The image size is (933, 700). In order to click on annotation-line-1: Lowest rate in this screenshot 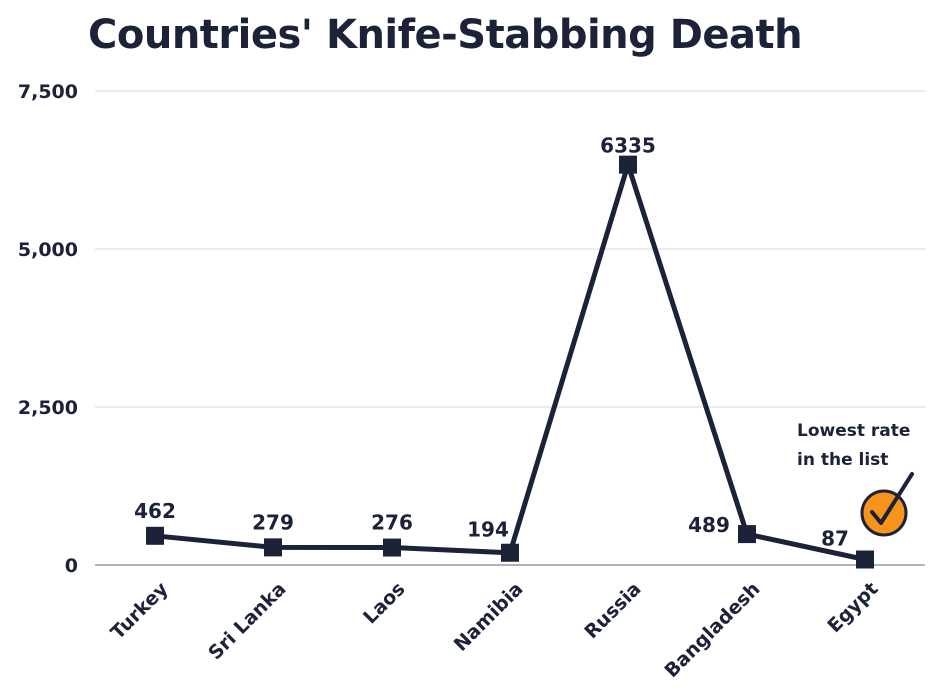, I will do `click(853, 431)`.